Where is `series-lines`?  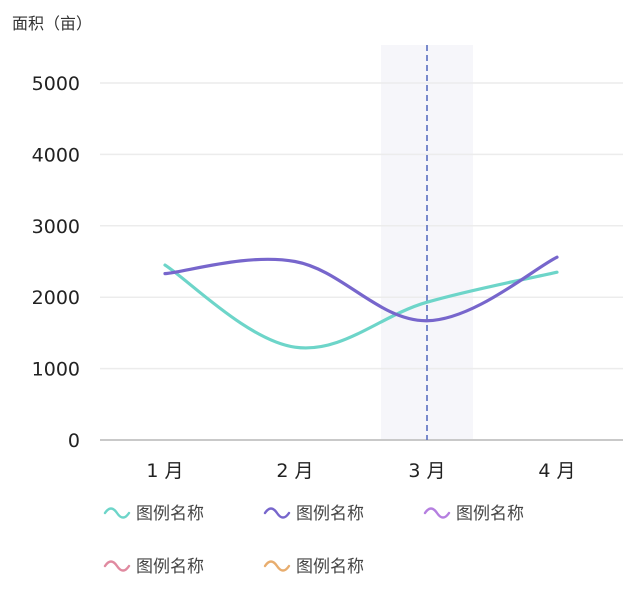
series-lines is located at coordinates (361, 302).